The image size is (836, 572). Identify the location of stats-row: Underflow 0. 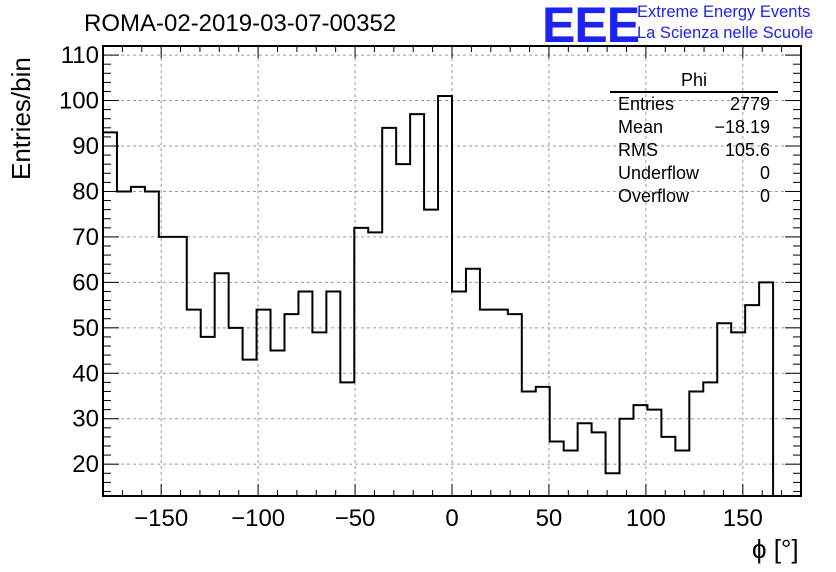
(694, 173).